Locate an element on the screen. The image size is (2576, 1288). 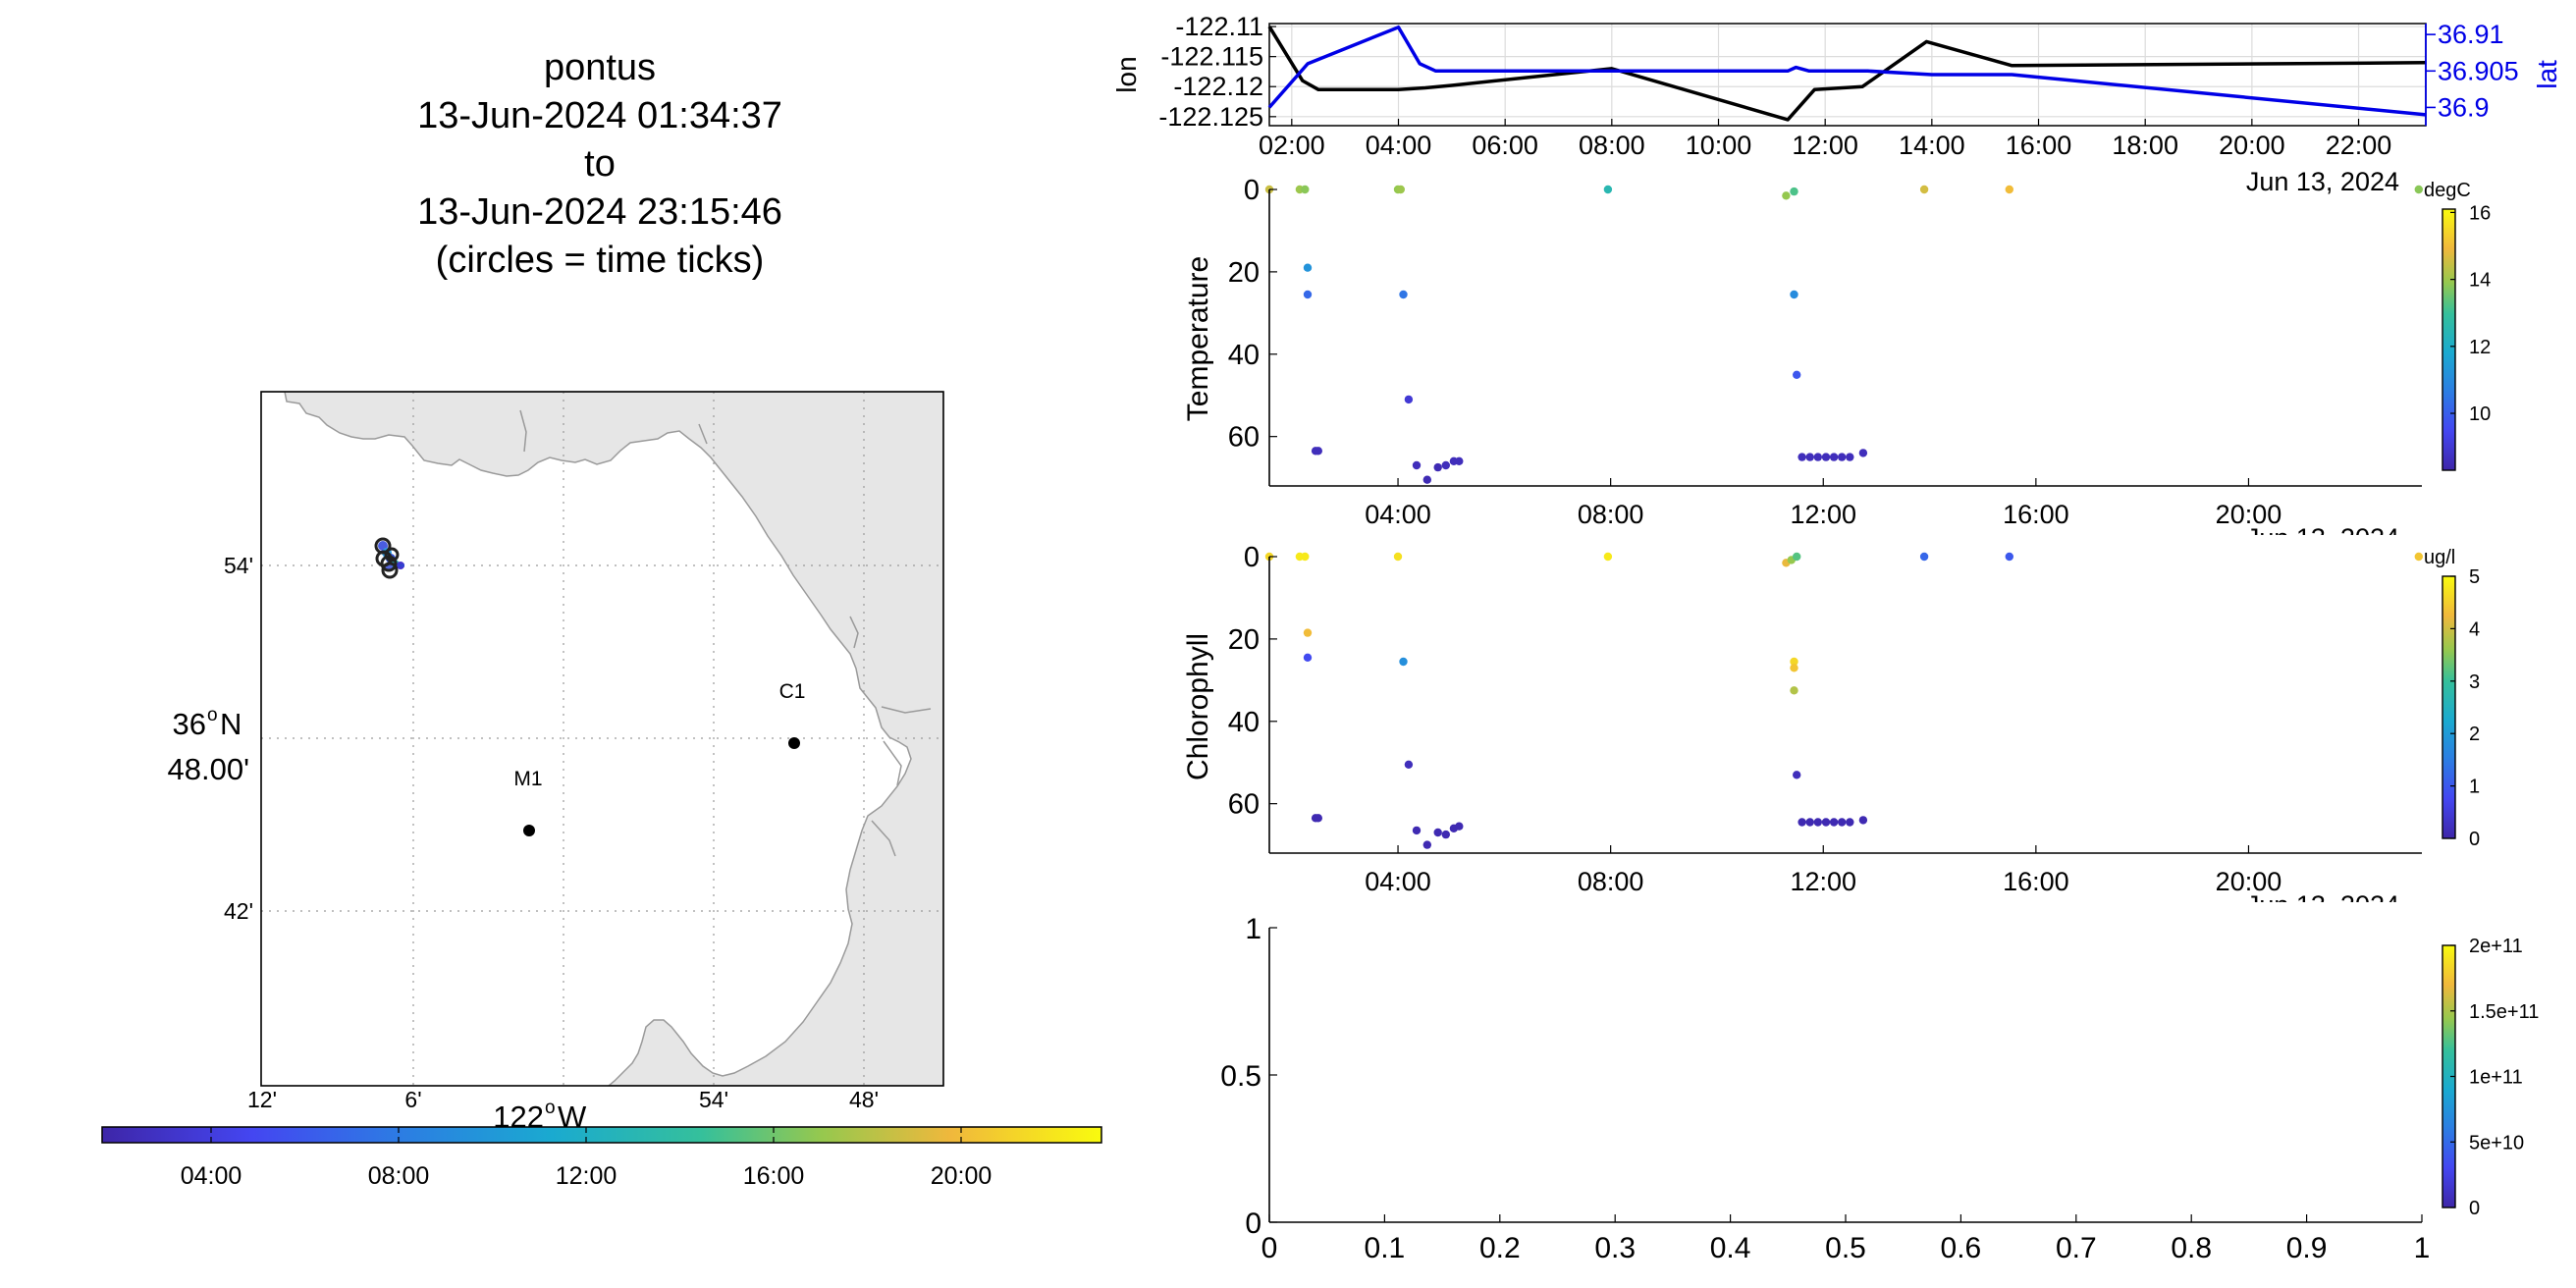
lat-y-tick-label: 36.905 is located at coordinates (2478, 70).